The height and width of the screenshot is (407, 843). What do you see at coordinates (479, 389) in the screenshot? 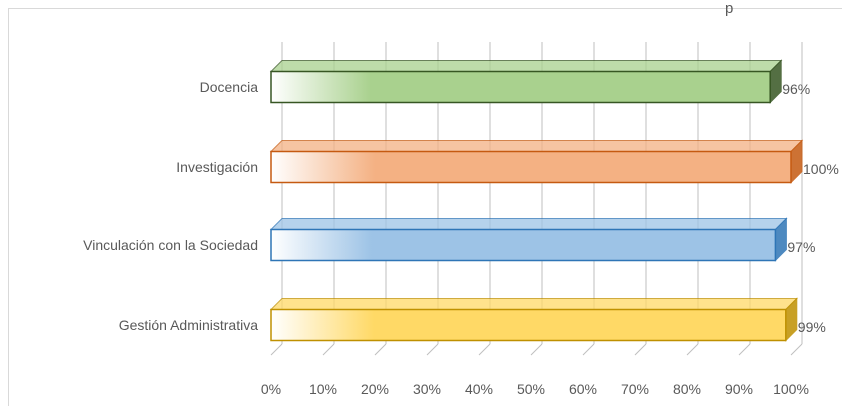
I see `x-tick-label: 40%` at bounding box center [479, 389].